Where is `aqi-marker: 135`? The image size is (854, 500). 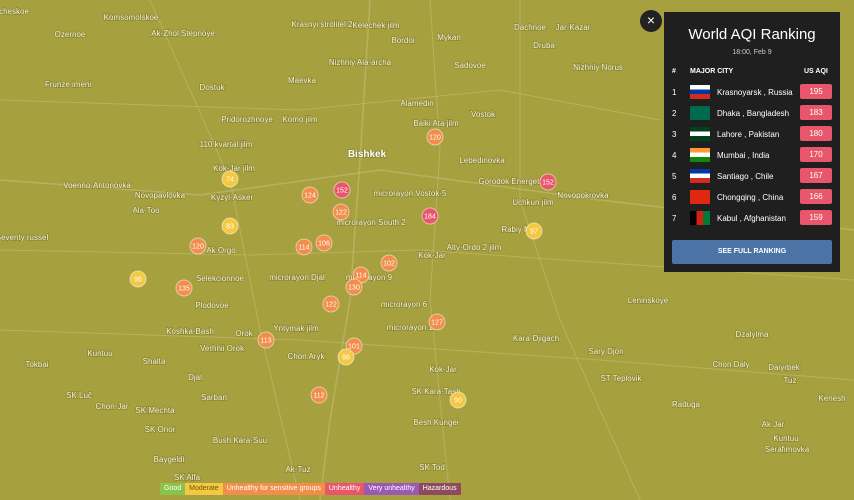 aqi-marker: 135 is located at coordinates (184, 288).